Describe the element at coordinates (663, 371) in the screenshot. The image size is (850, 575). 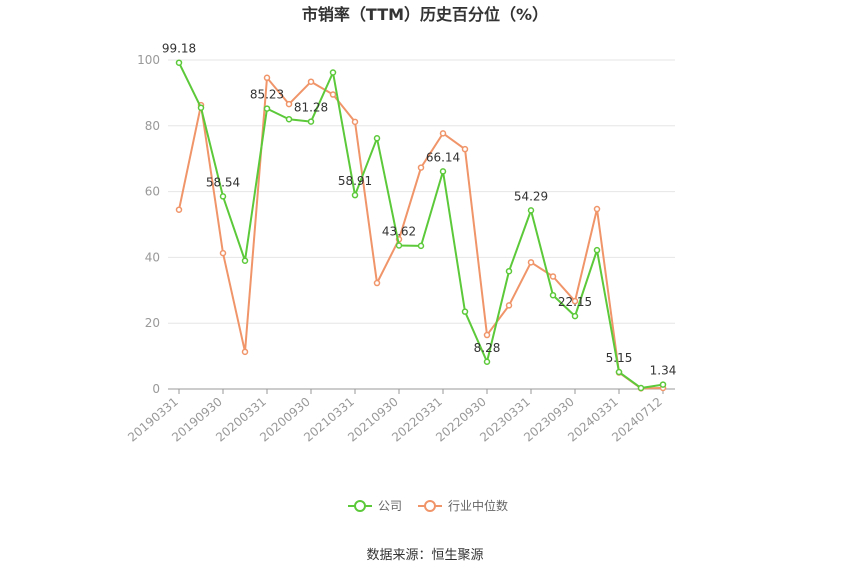
I see `data-label: 1.34` at that location.